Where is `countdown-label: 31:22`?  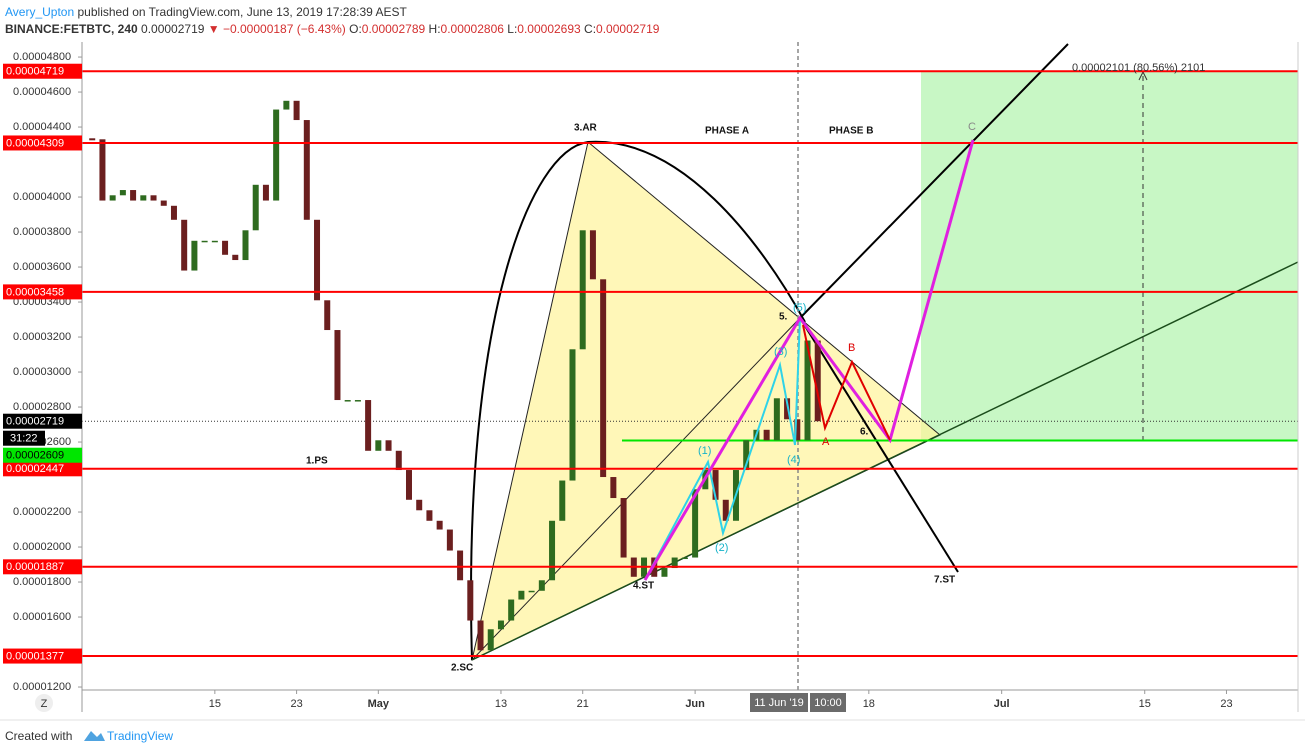
countdown-label: 31:22 is located at coordinates (24, 439).